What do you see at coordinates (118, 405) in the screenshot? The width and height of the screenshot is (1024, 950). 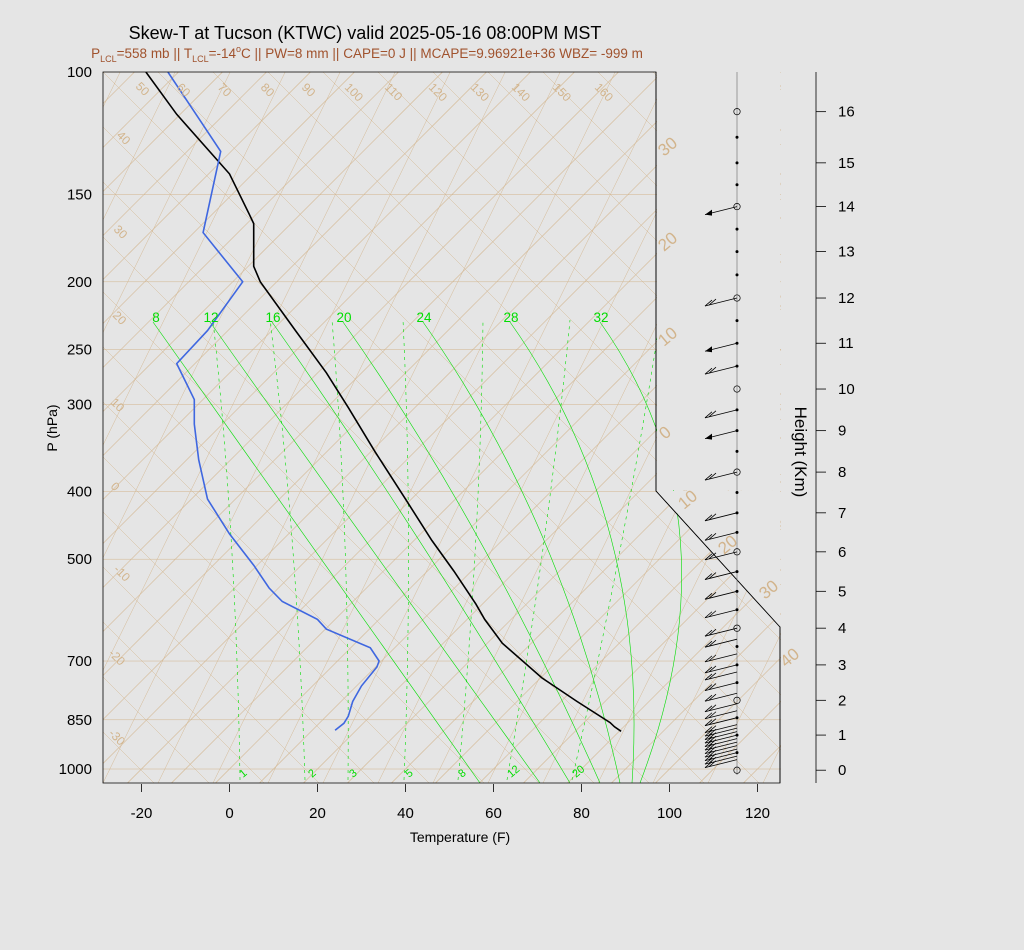 I see `isotherm-label: 10` at bounding box center [118, 405].